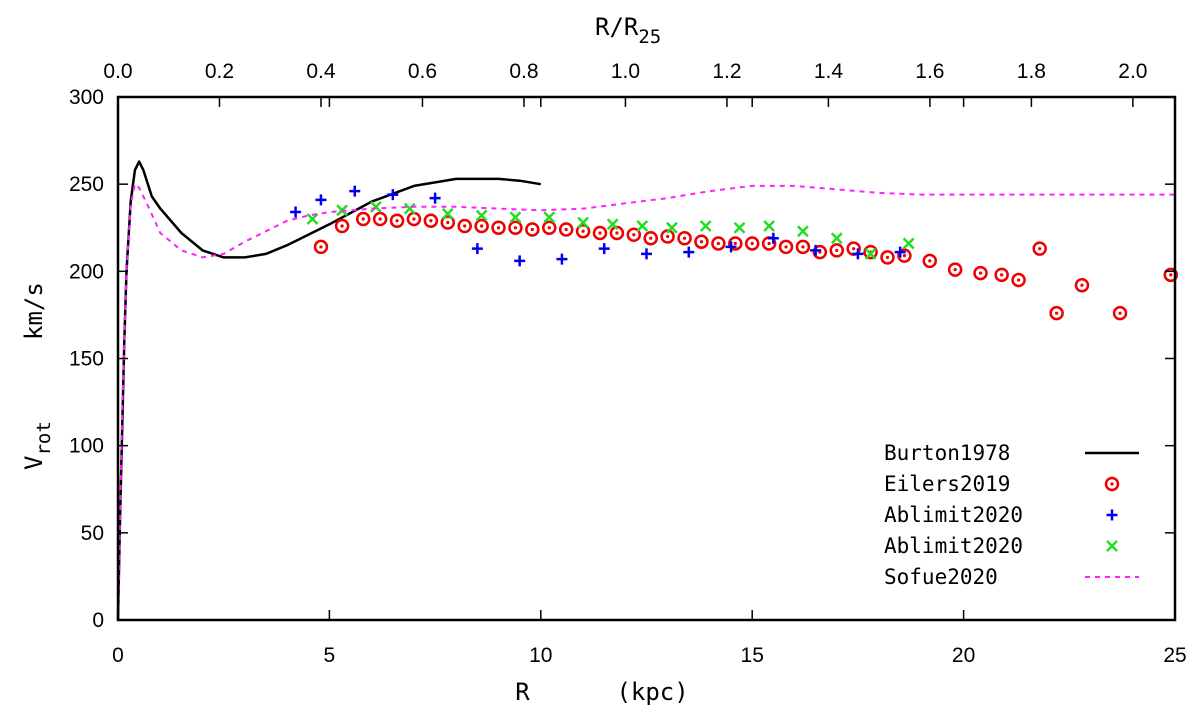  Describe the element at coordinates (929, 71) in the screenshot. I see `top-x-tick-label: 1.6` at that location.